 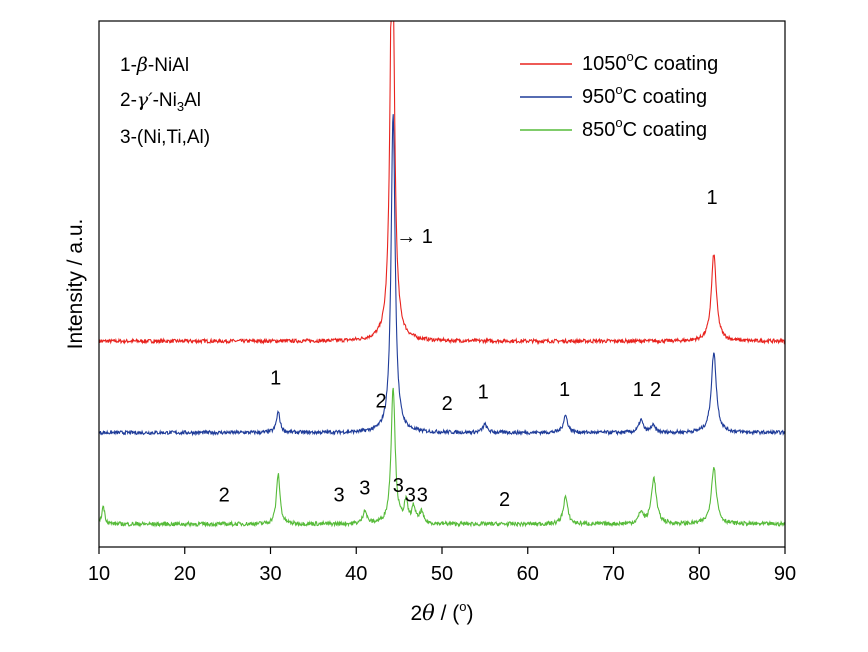 I want to click on phase-key-item-3: 3-(Ni,Ti,Al), so click(x=165, y=137).